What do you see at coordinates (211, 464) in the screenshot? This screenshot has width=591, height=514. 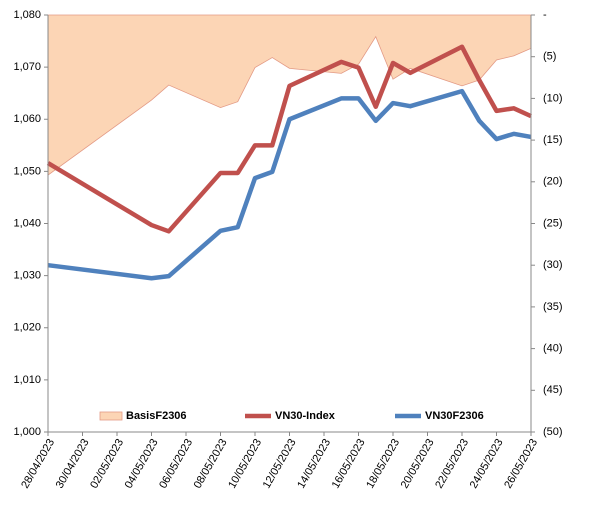 I see `x-tick-label: 08/05/2023` at bounding box center [211, 464].